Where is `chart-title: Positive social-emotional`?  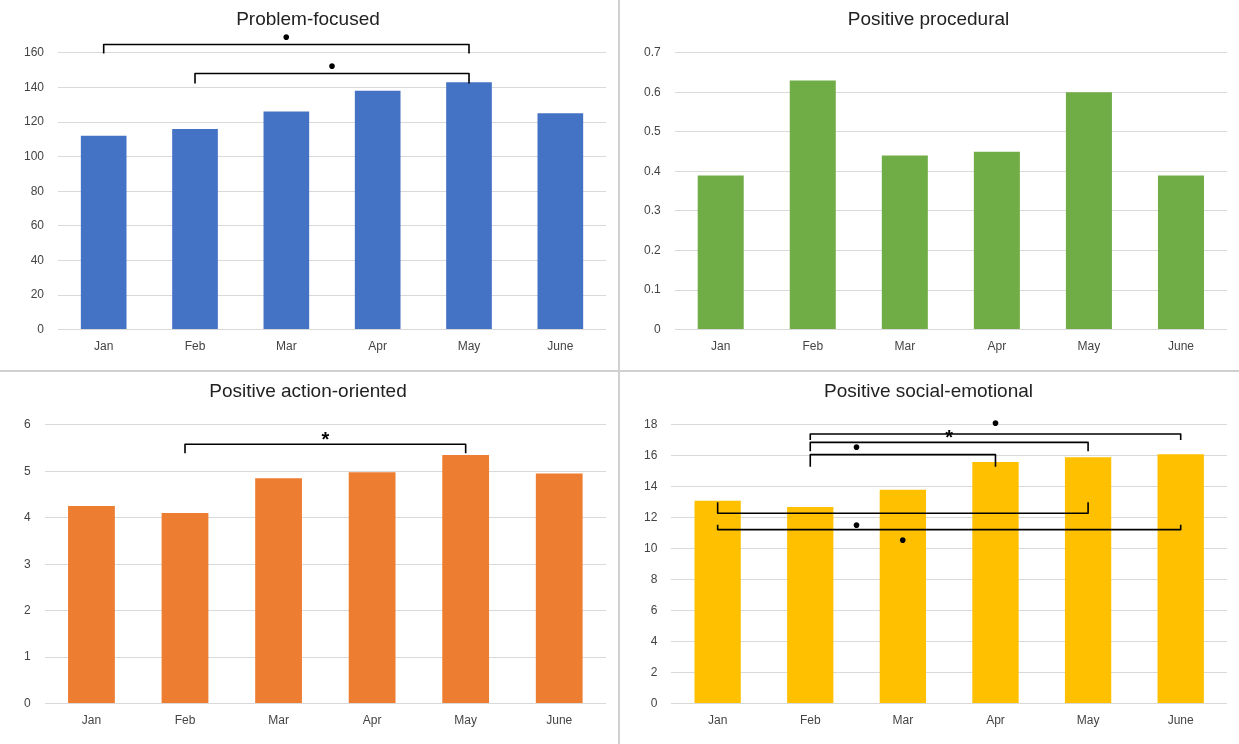 chart-title: Positive social-emotional is located at coordinates (928, 390).